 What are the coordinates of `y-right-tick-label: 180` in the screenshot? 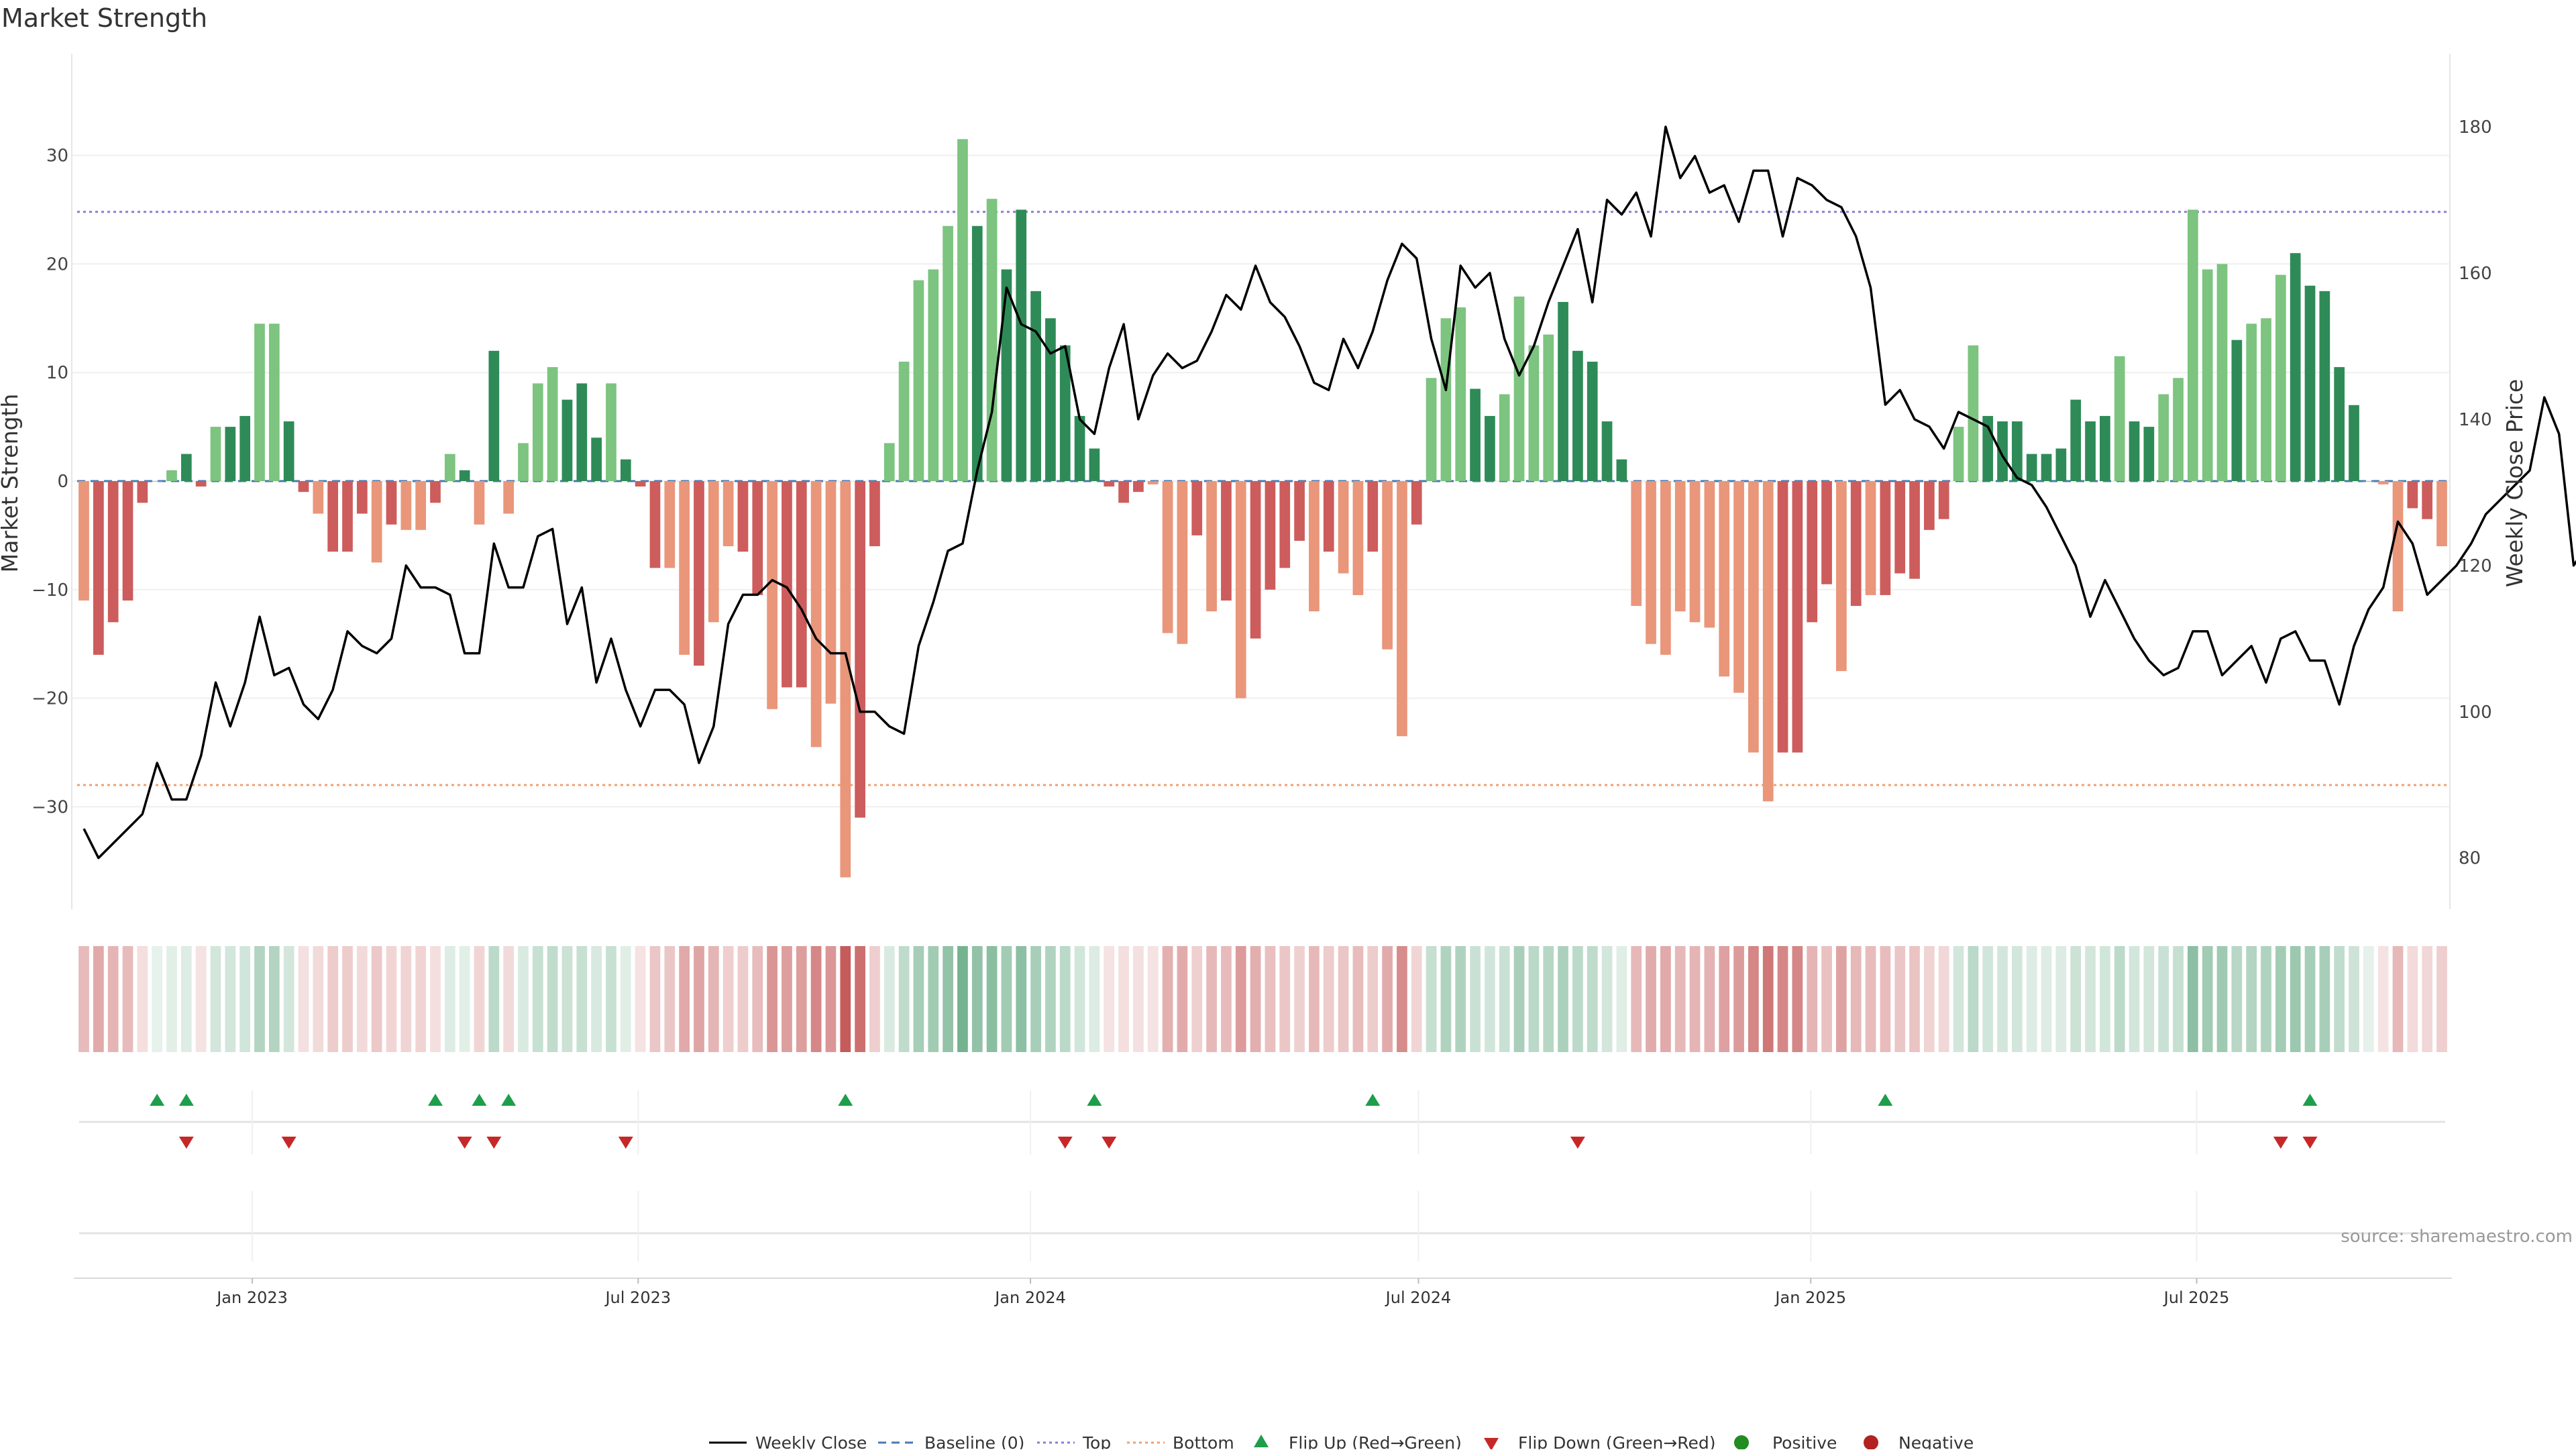 It's located at (2475, 128).